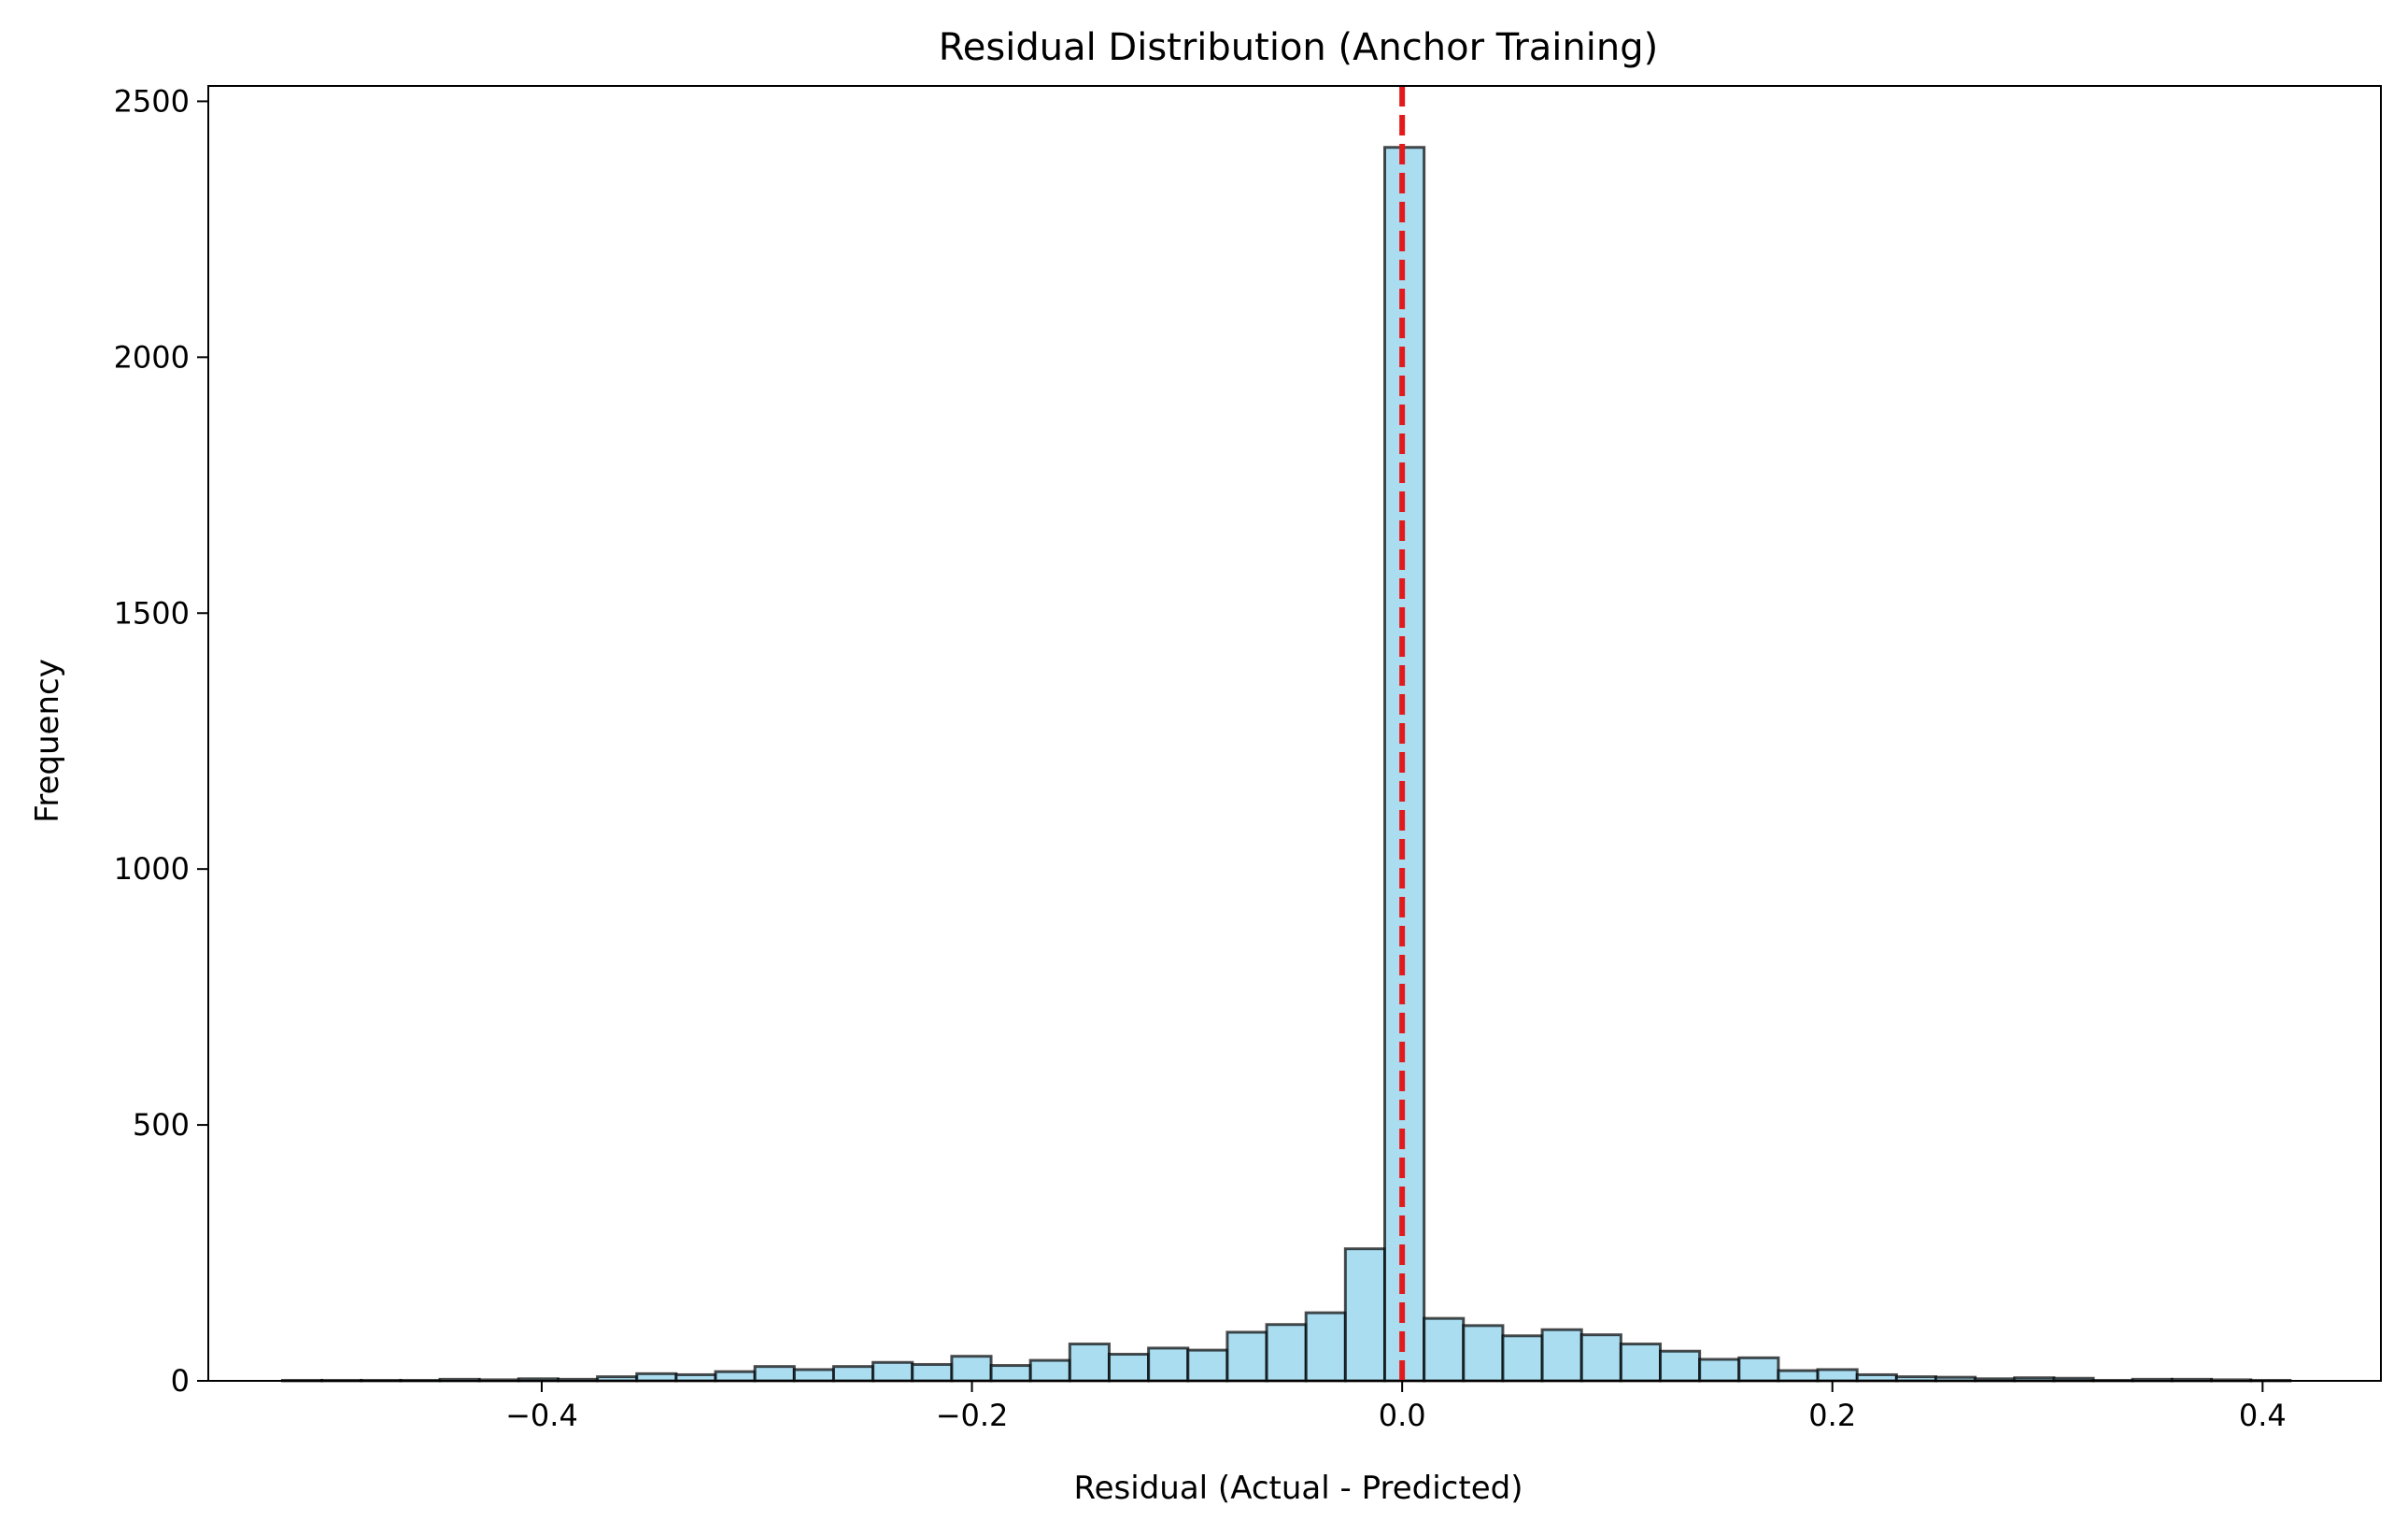 The image size is (2408, 1535). What do you see at coordinates (152, 357) in the screenshot?
I see `y-tick-label: 2000` at bounding box center [152, 357].